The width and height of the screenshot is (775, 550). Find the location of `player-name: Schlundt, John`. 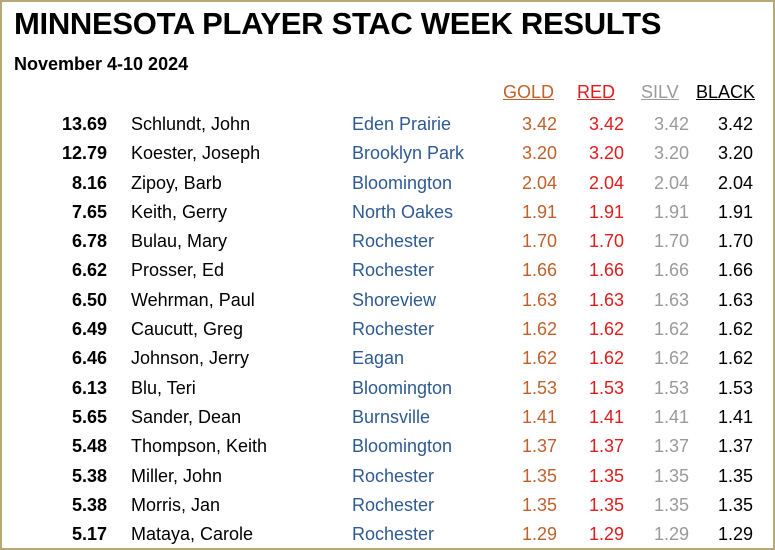

player-name: Schlundt, John is located at coordinates (191, 124).